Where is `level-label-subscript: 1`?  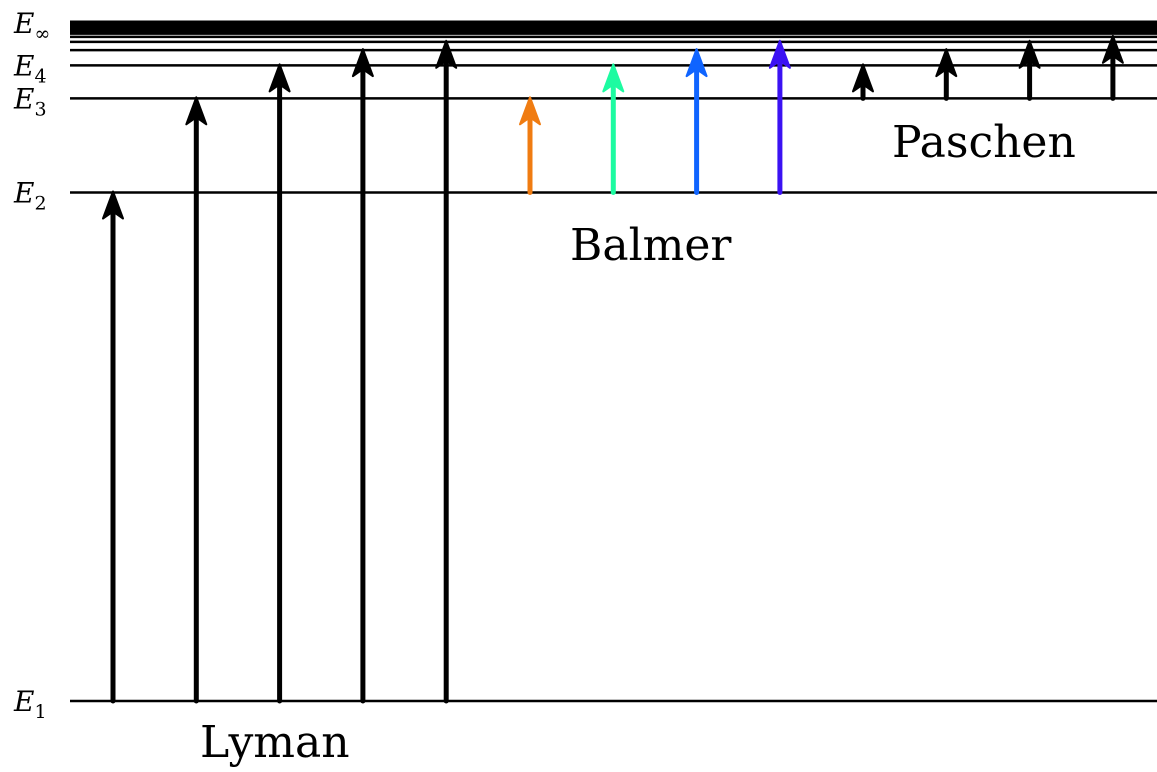
level-label-subscript: 1 is located at coordinates (40, 712).